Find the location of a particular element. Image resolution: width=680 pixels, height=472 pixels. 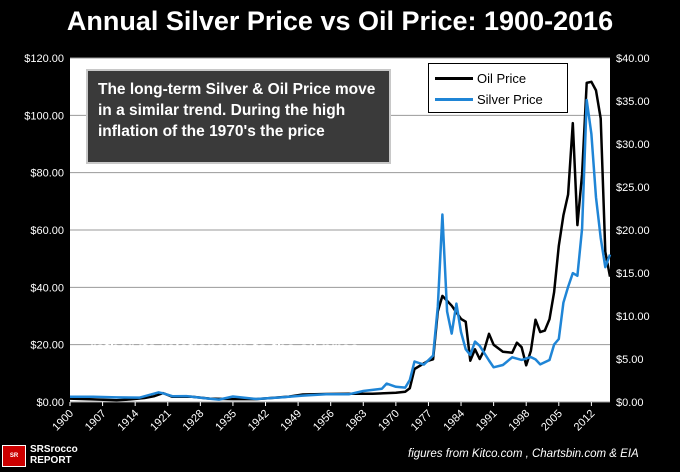

legend: Oil Price Silver Price is located at coordinates (498, 88).